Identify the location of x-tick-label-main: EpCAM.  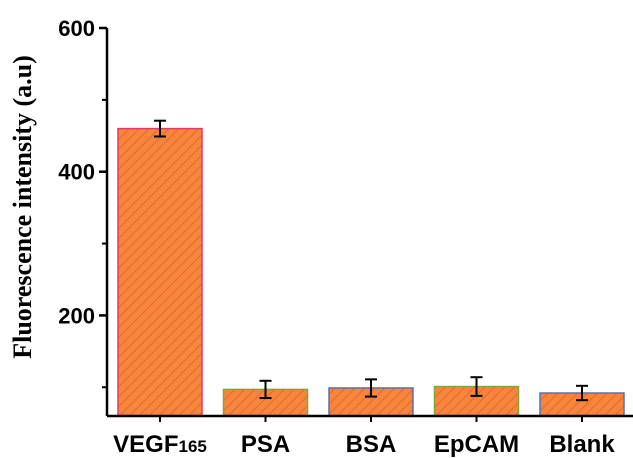
(476, 444).